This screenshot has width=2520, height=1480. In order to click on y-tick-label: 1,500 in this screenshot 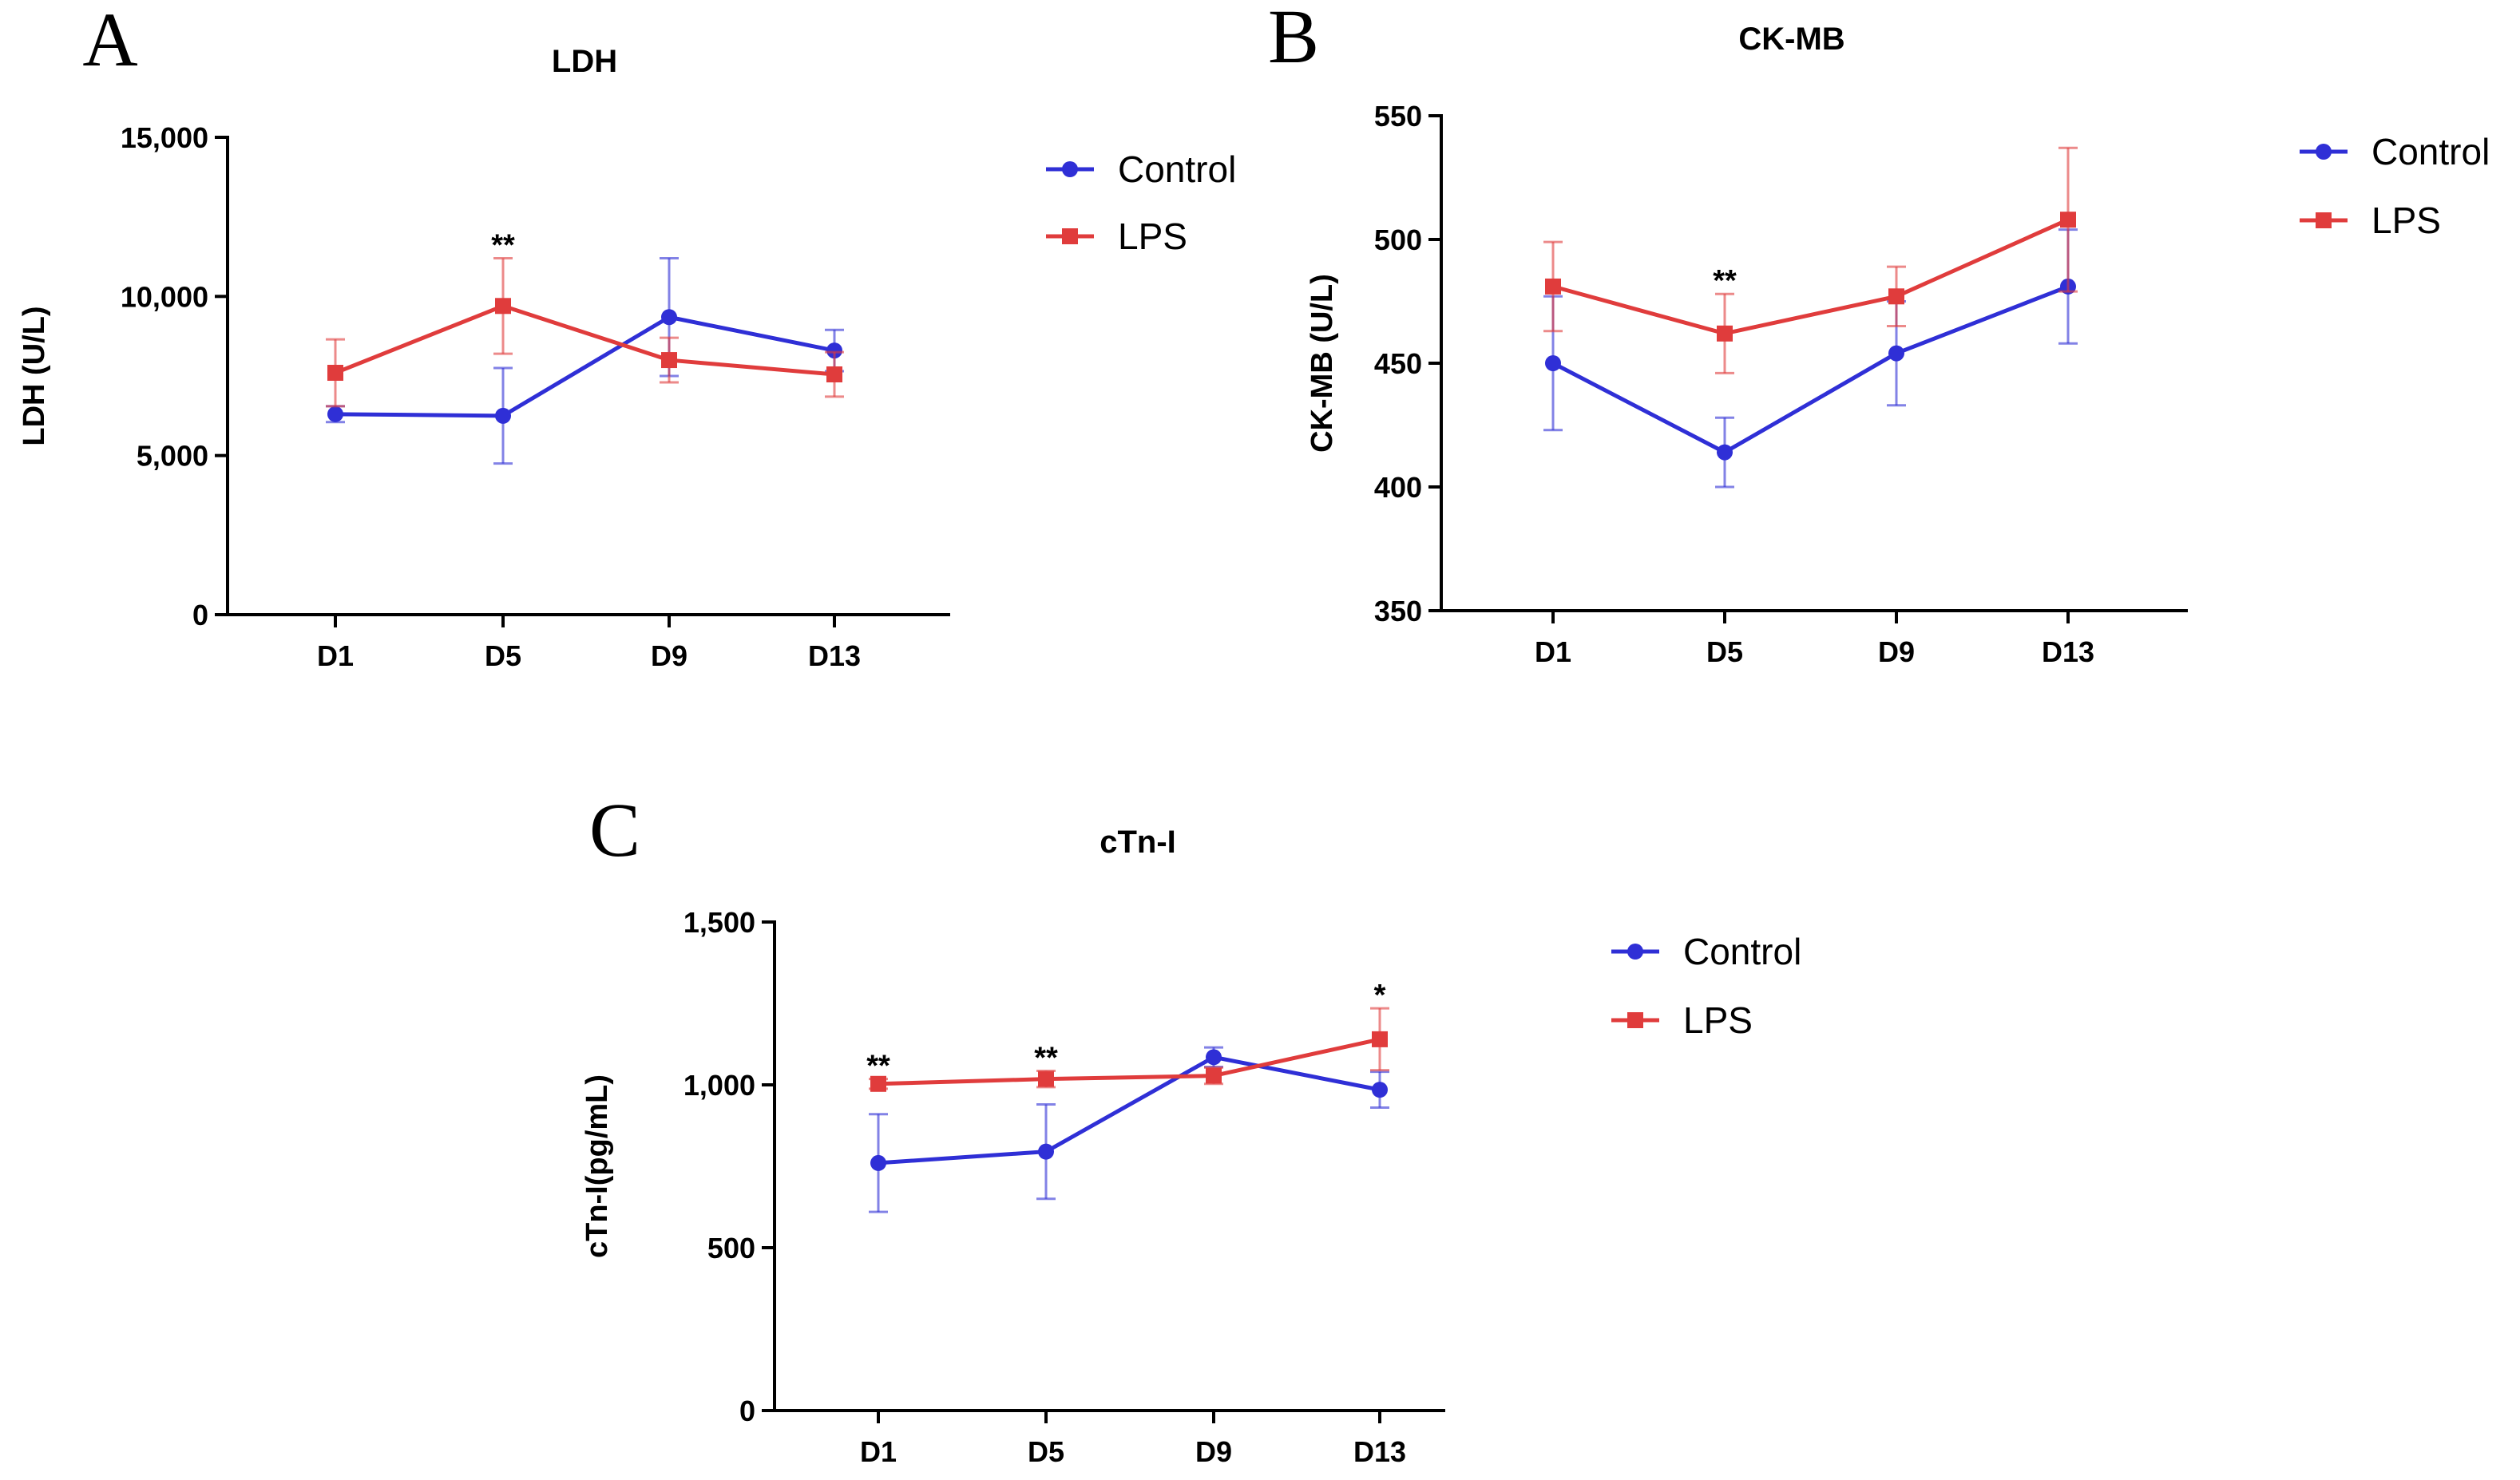, I will do `click(719, 922)`.